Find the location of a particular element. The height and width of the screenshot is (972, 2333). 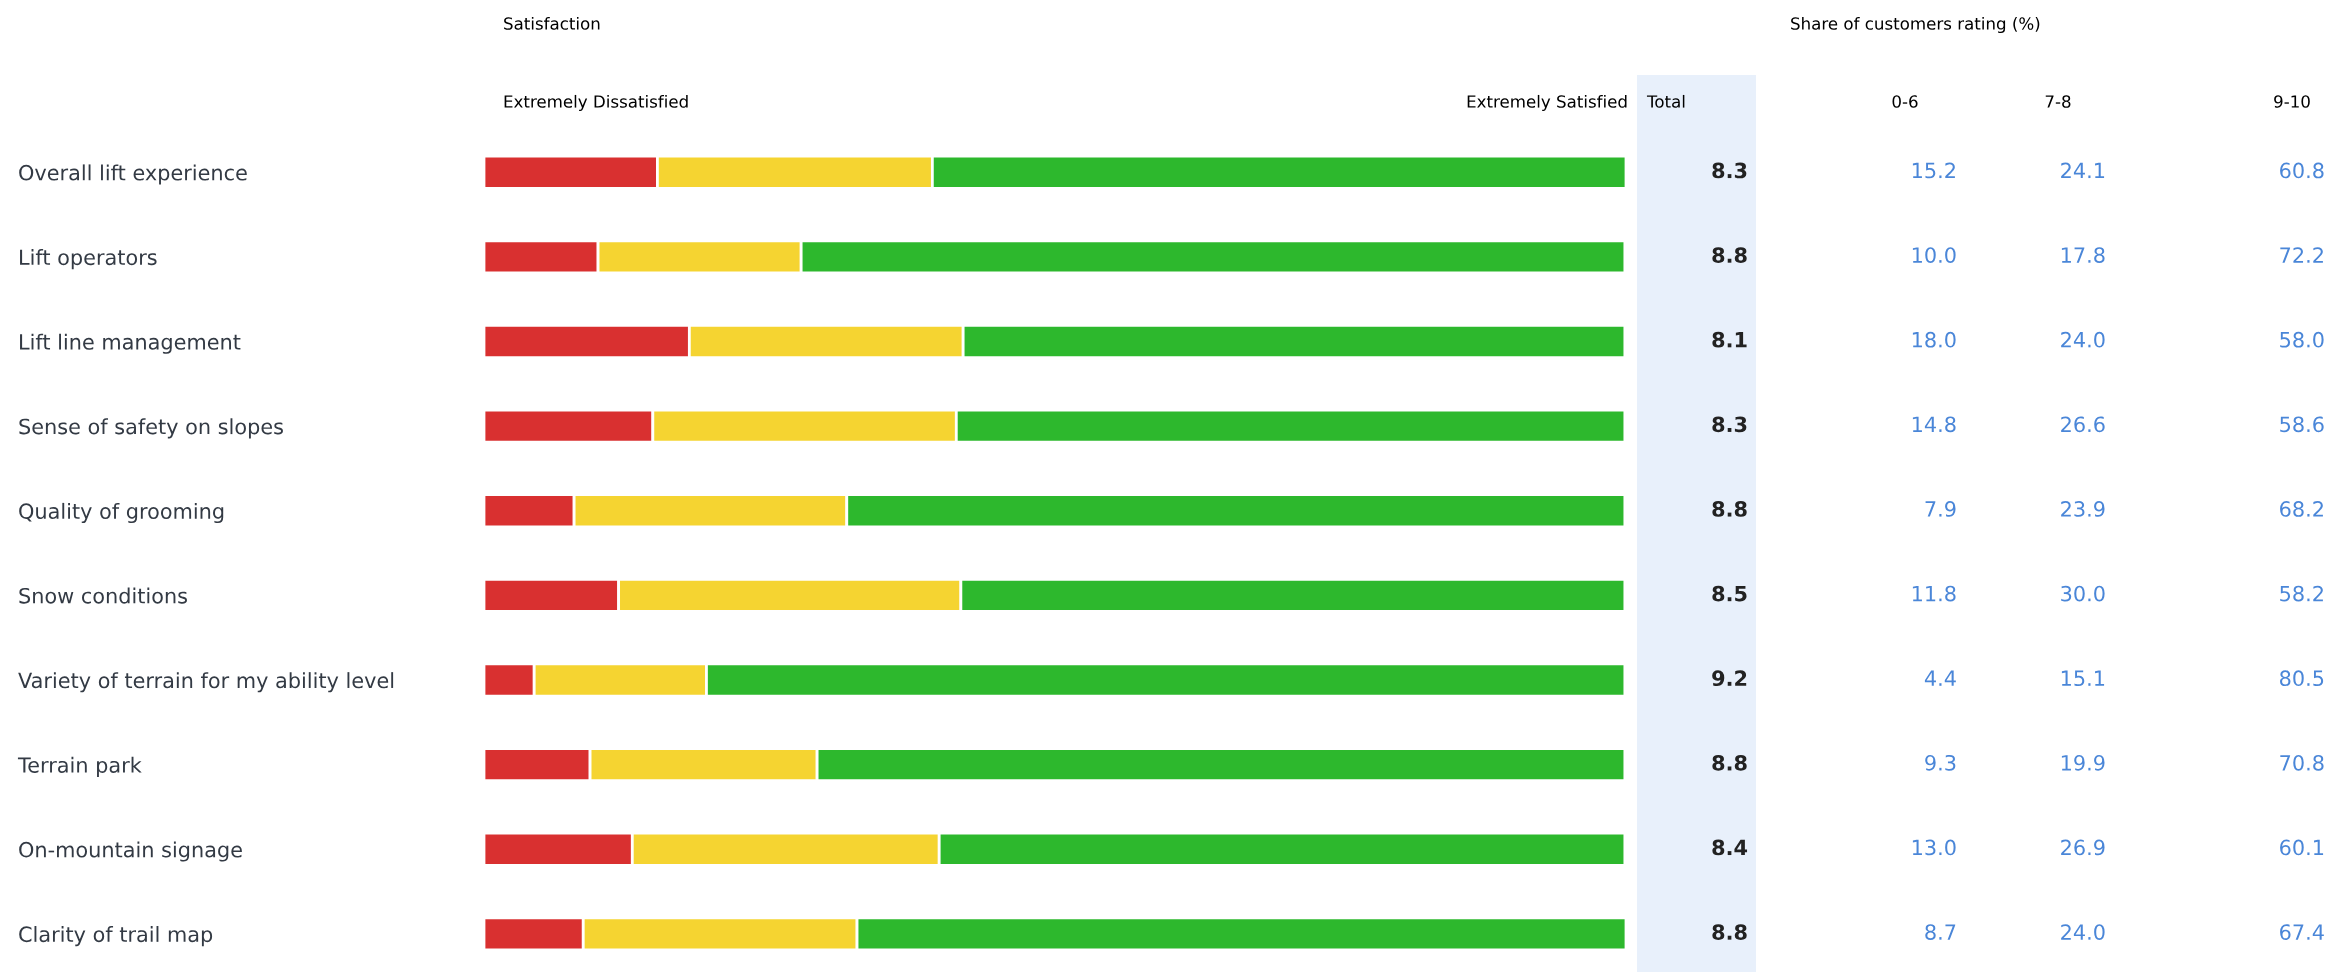

data-label: 30.0 is located at coordinates (2083, 593).